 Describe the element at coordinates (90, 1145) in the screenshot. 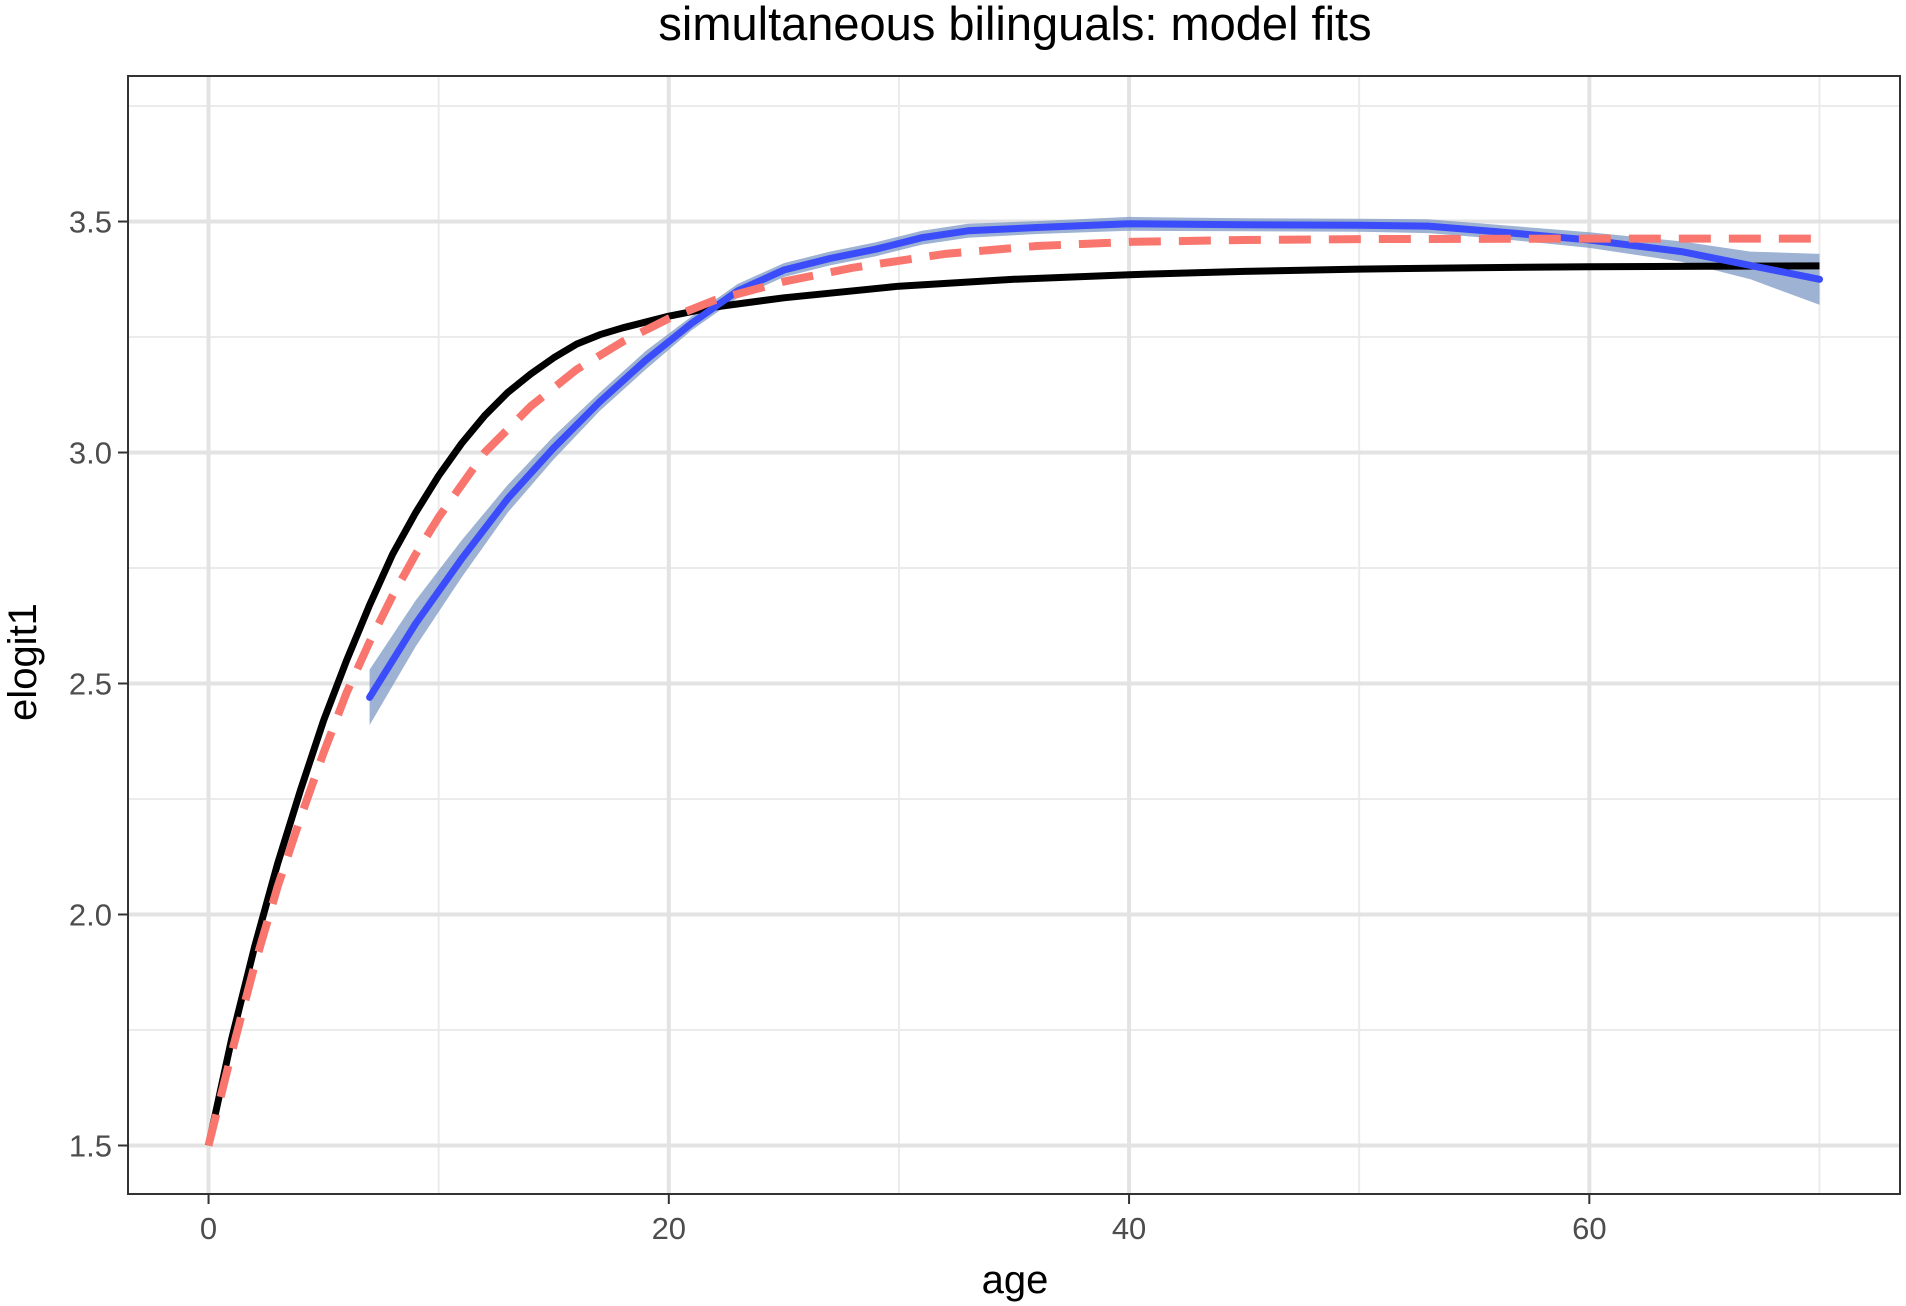

I see `y-tick-label: 1.5` at that location.